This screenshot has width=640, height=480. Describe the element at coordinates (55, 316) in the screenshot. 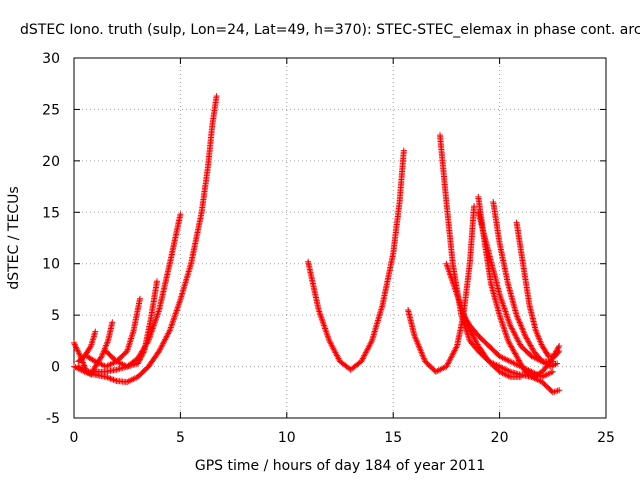

I see `y-tick-label: 5` at that location.